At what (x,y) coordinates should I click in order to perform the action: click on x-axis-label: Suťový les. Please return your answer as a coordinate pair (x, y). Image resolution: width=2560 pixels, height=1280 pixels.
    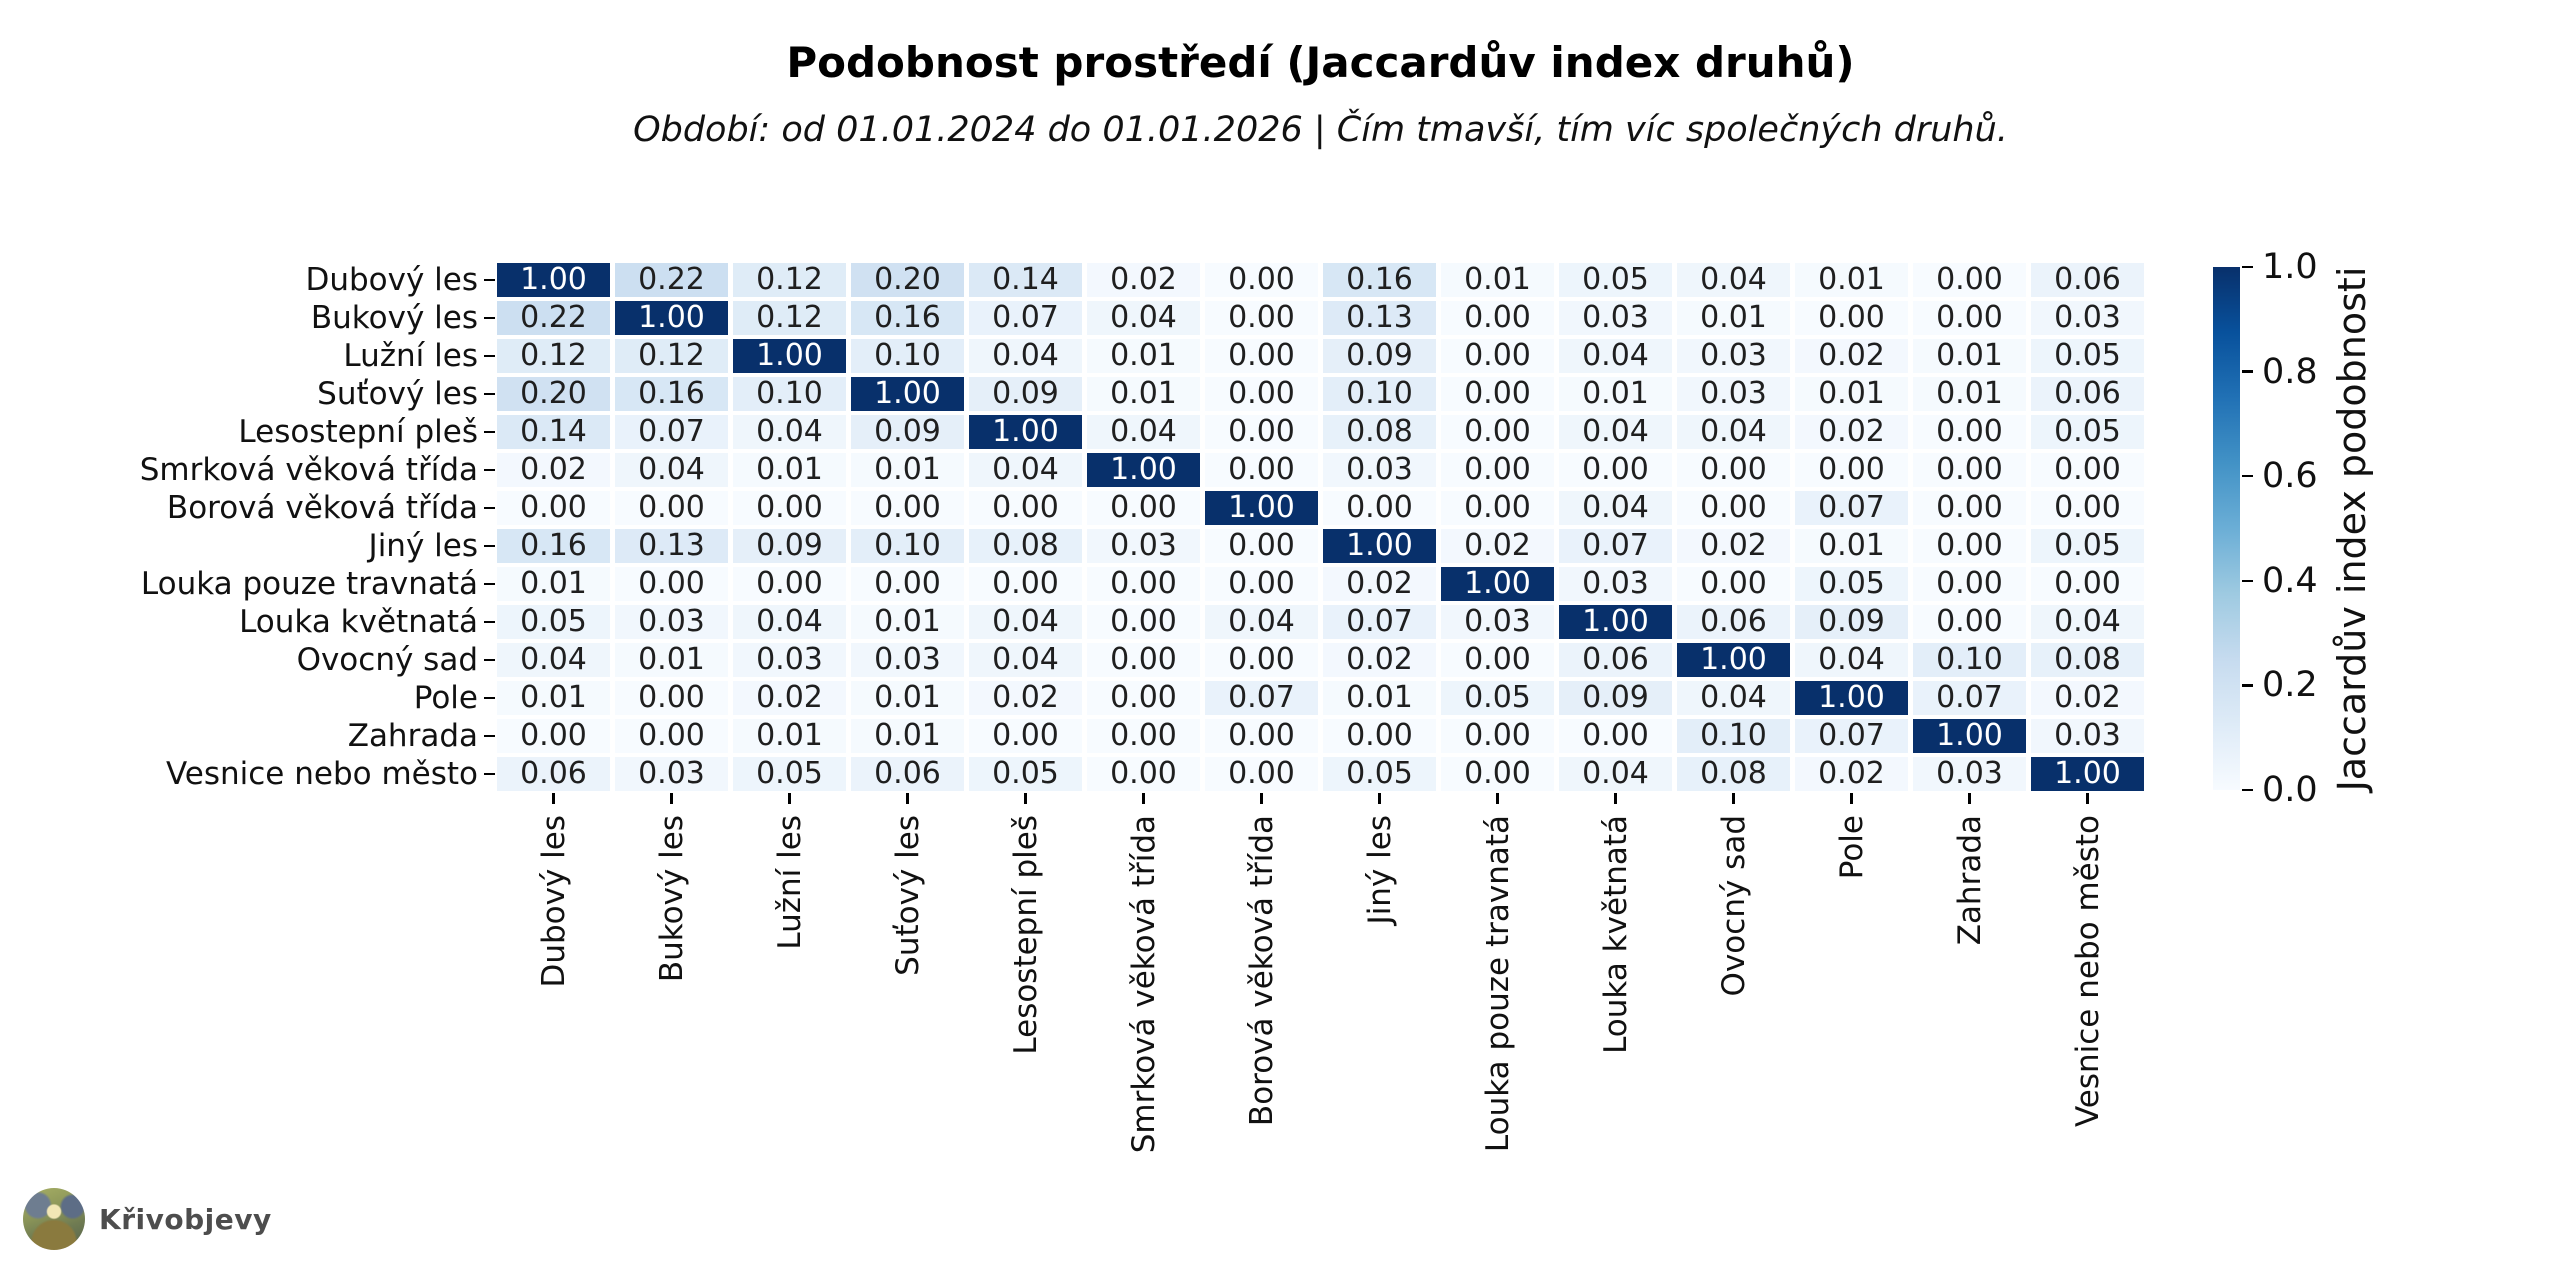
    Looking at the image, I should click on (907, 895).